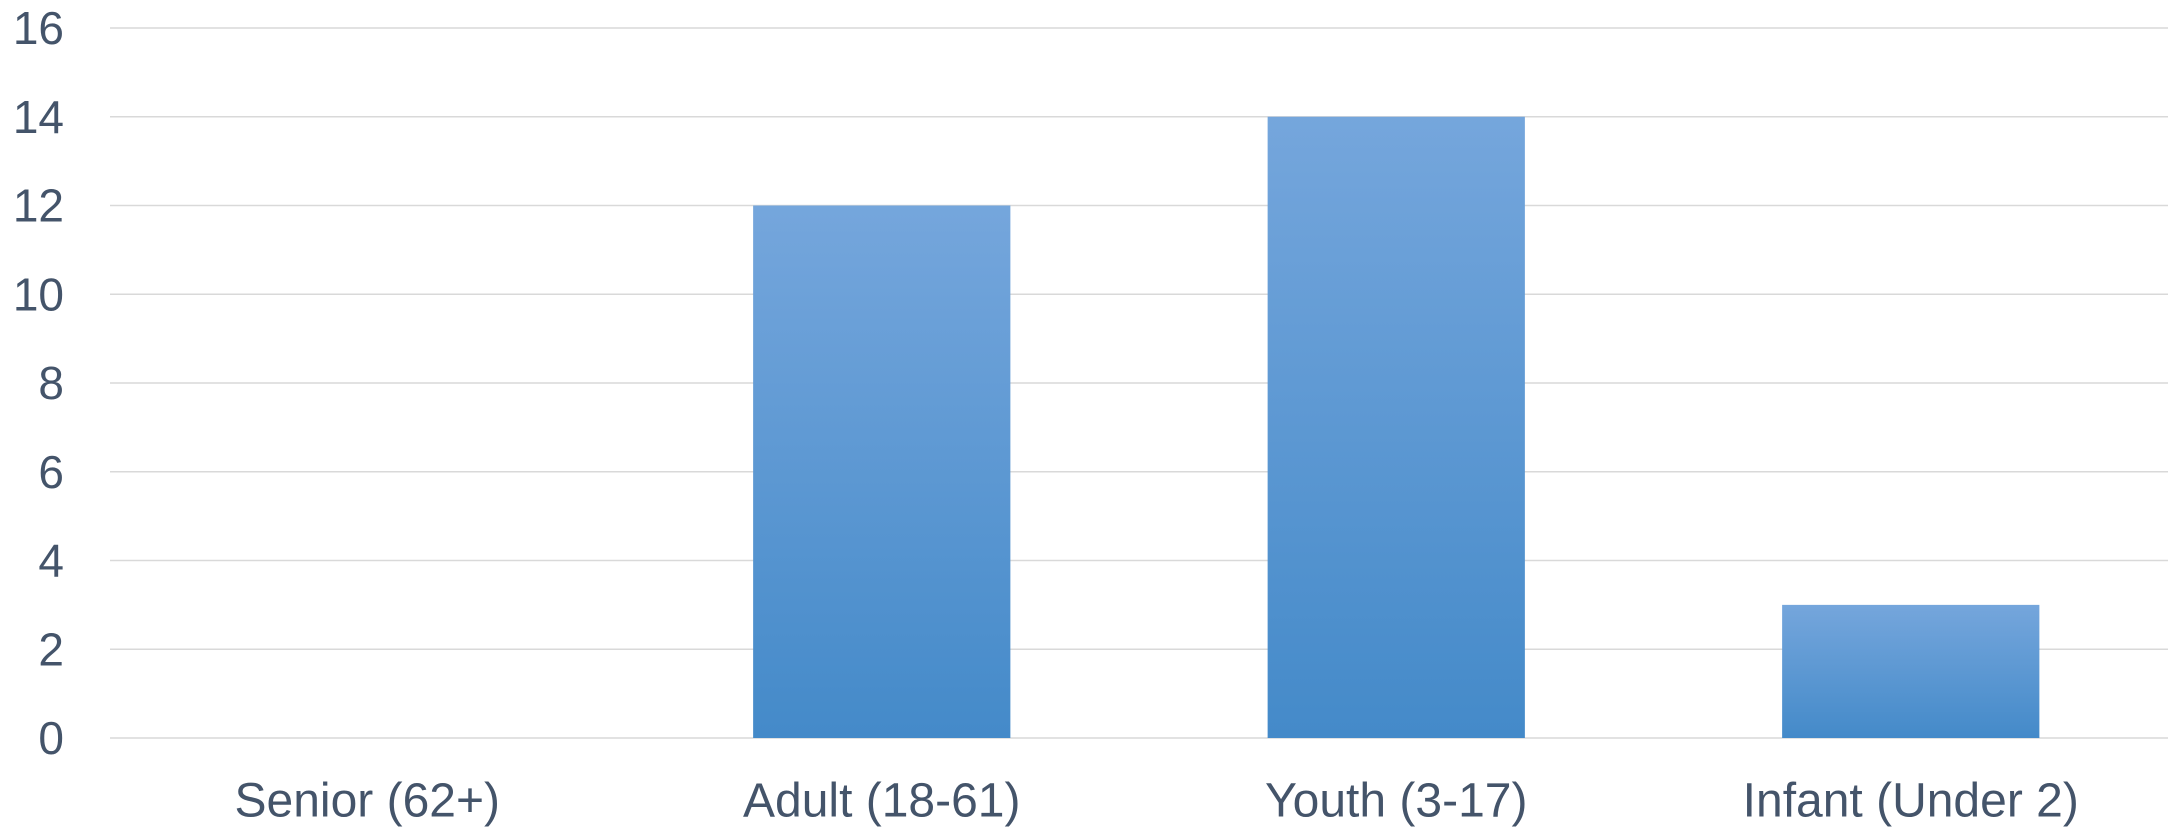  Describe the element at coordinates (1396, 801) in the screenshot. I see `x-category-label: Youth (3-17)` at that location.